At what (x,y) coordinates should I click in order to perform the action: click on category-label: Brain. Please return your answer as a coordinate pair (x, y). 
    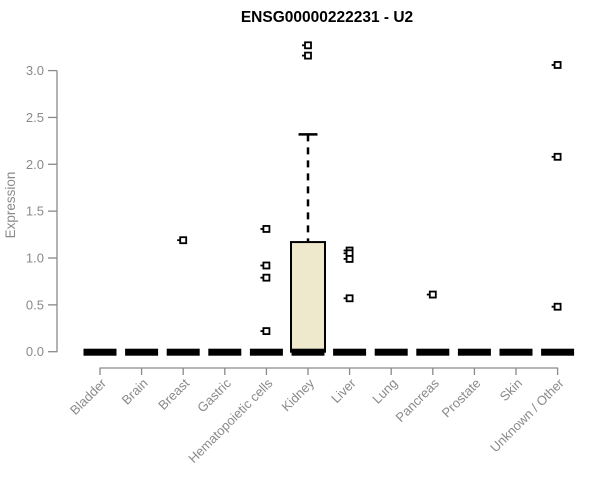
    Looking at the image, I should click on (135, 392).